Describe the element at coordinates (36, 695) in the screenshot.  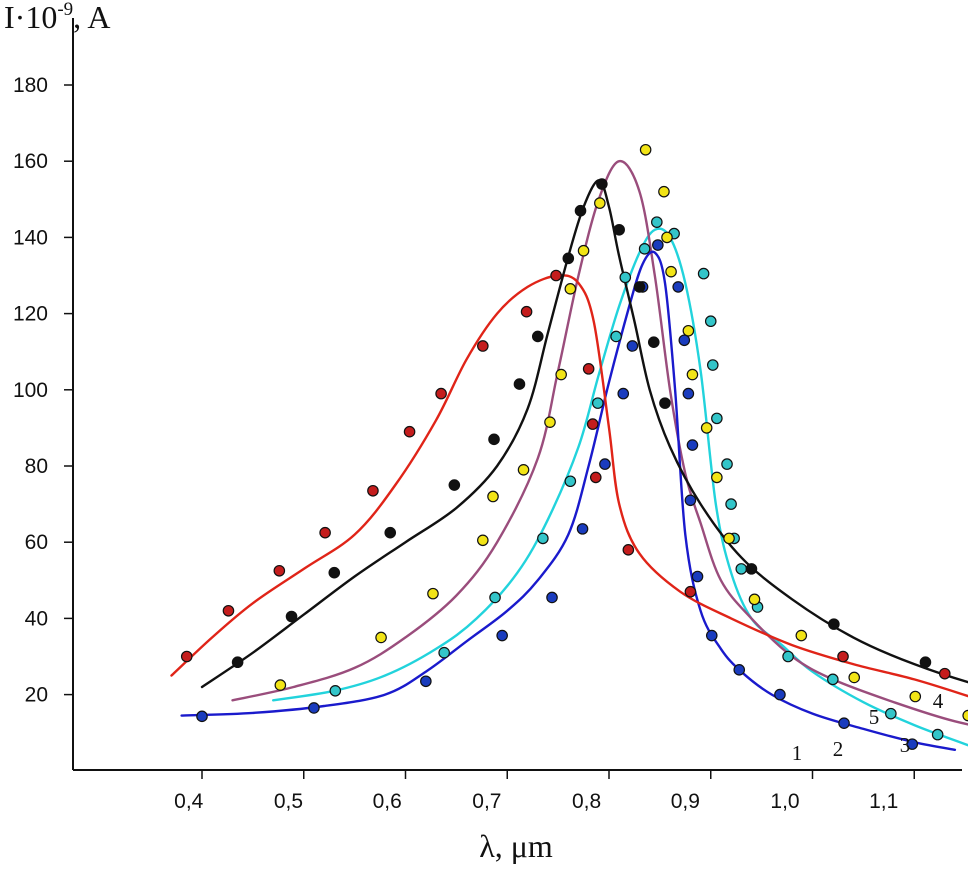
I see `y-tick-label: 20` at that location.